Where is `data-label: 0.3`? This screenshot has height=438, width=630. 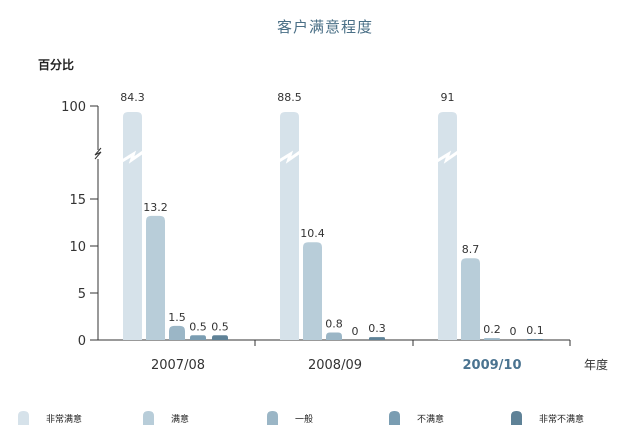
data-label: 0.3 is located at coordinates (377, 328).